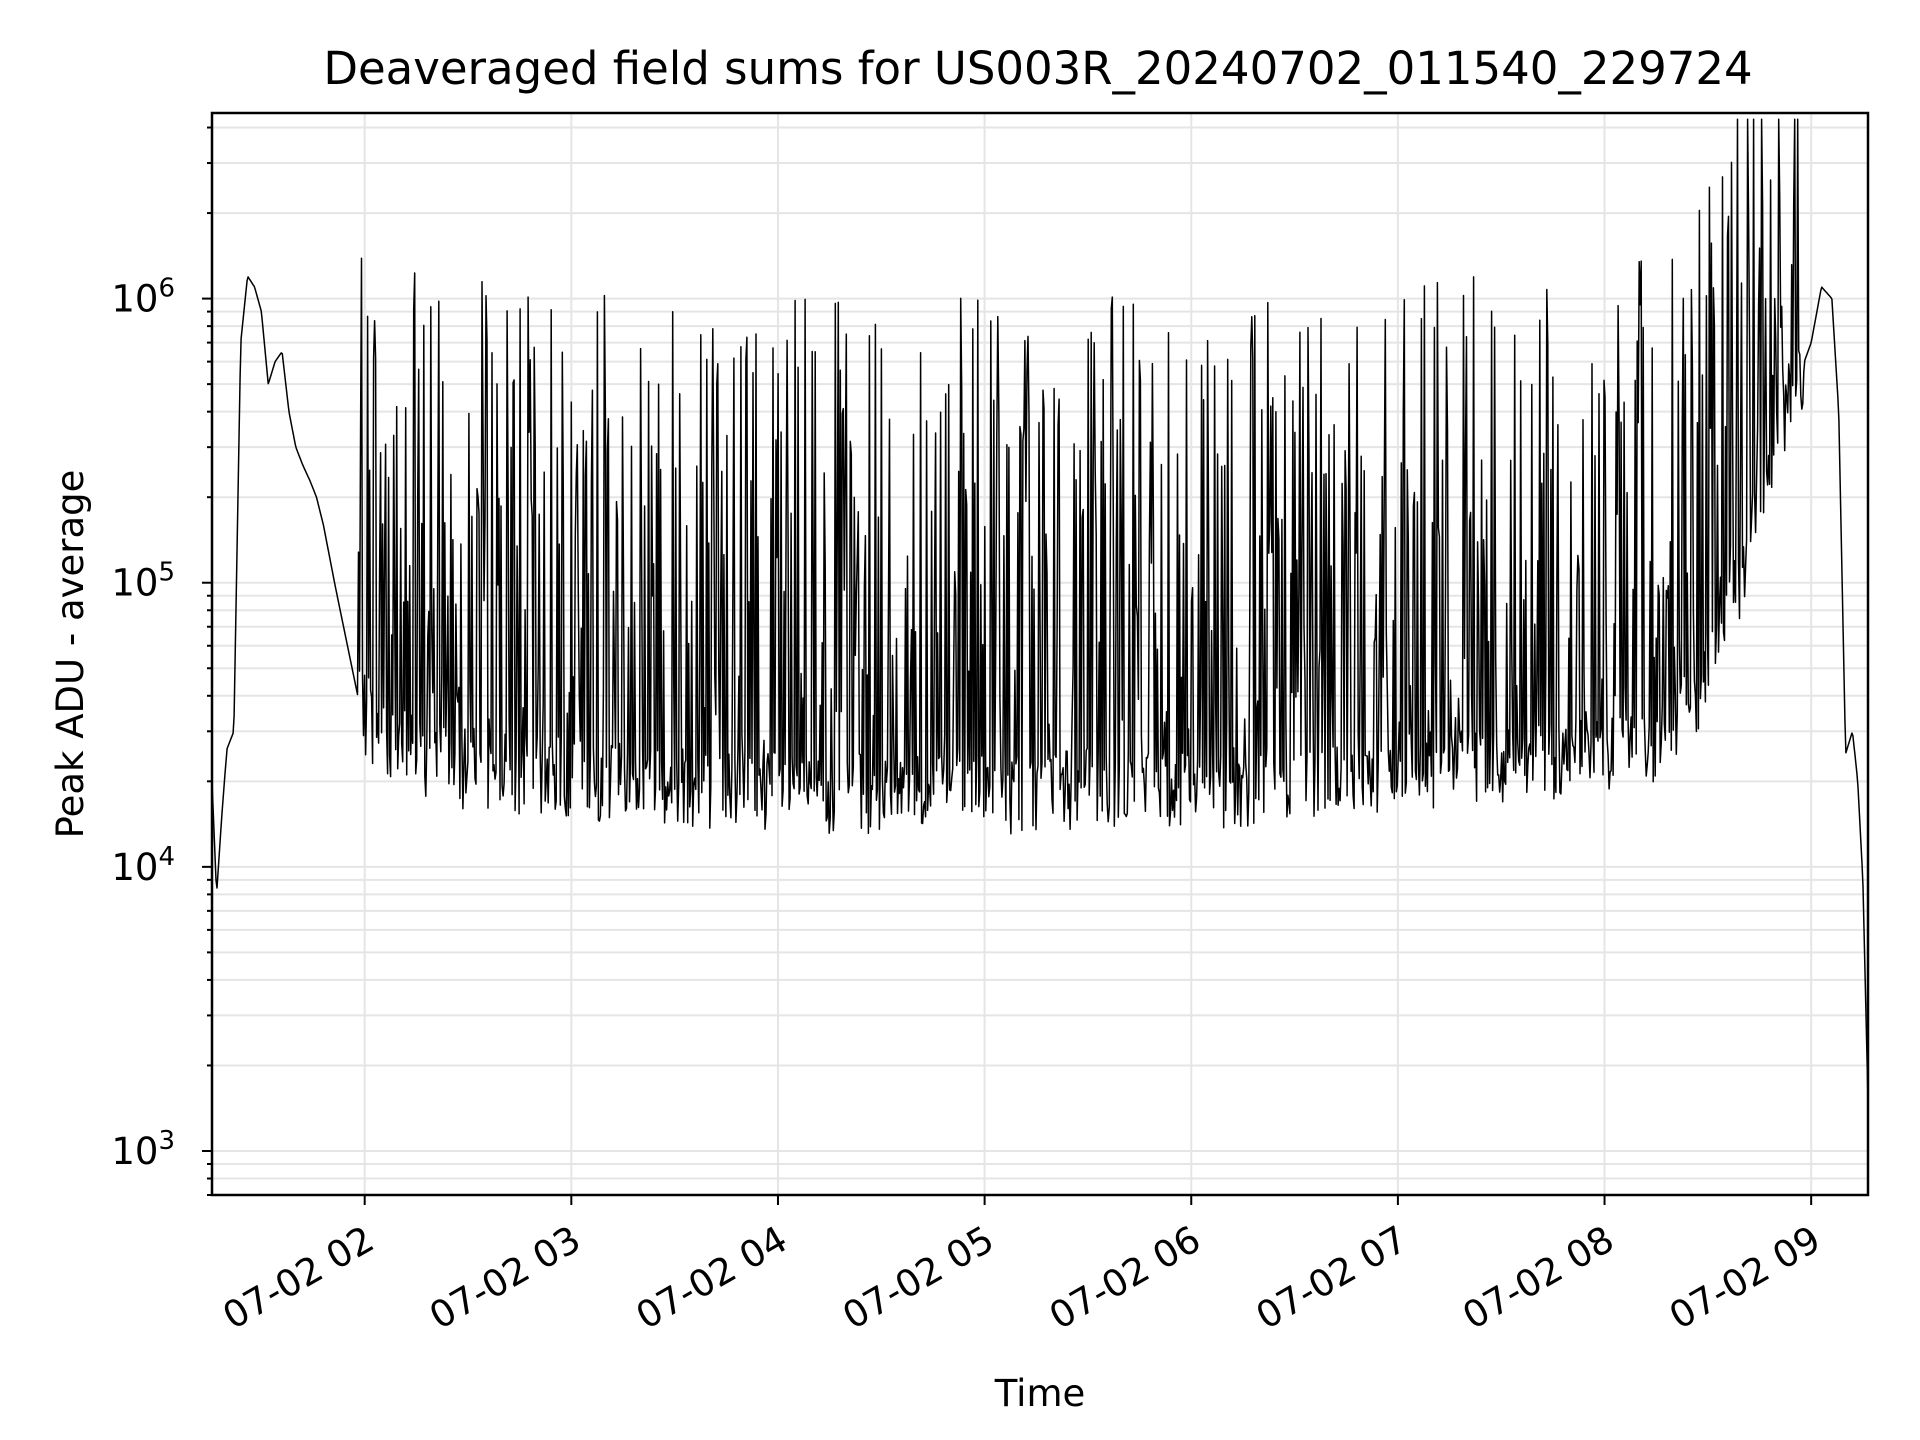 Image resolution: width=1920 pixels, height=1440 pixels. Describe the element at coordinates (70, 654) in the screenshot. I see `y-axis-label: Peak ADU - average` at that location.